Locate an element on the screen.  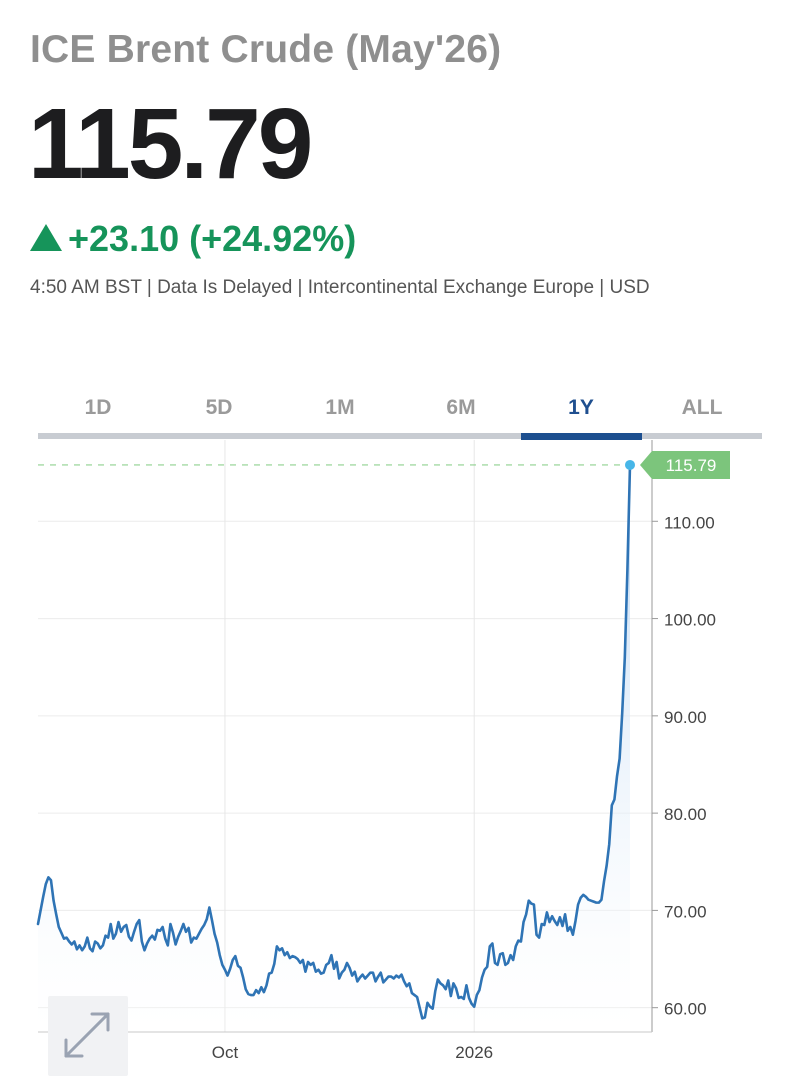
y-tick-label: 100.00 is located at coordinates (690, 620).